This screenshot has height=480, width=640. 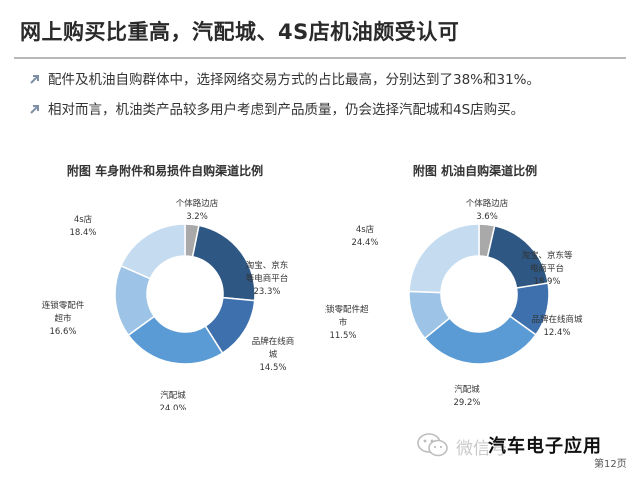 I want to click on wechat-icon, so click(x=432, y=445).